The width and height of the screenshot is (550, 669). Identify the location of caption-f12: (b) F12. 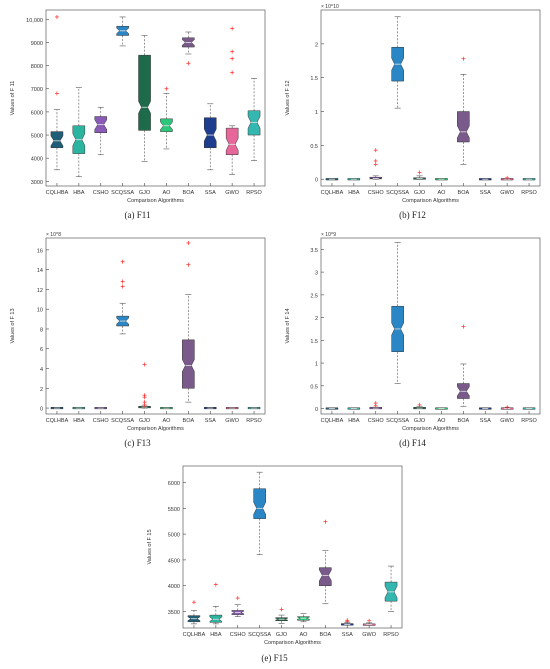
(412, 215).